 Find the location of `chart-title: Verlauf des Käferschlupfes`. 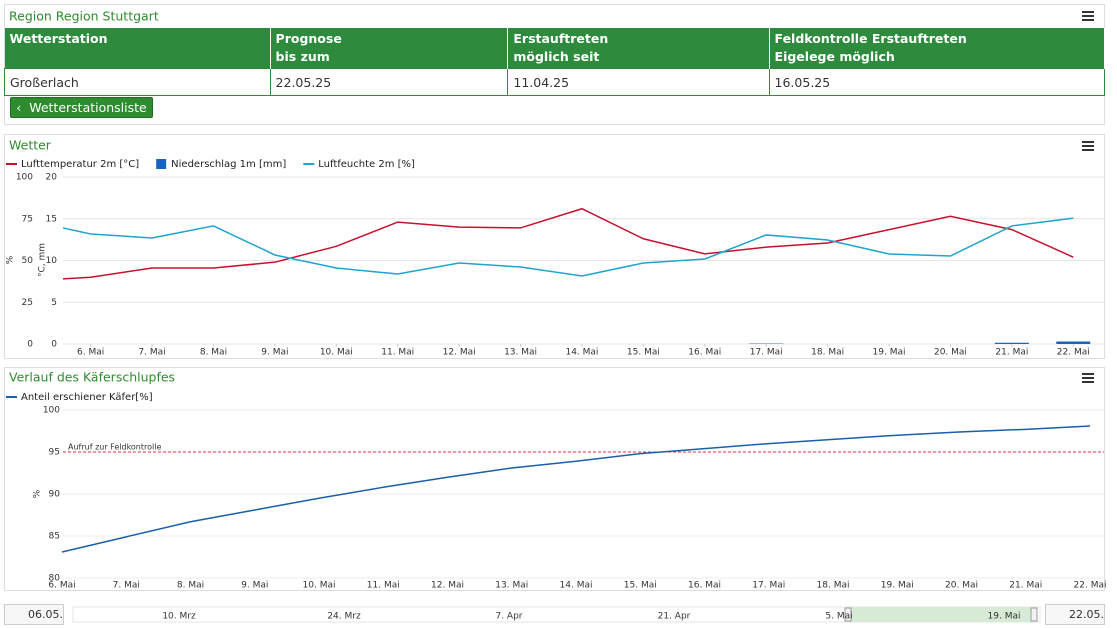

chart-title: Verlauf des Käferschlupfes is located at coordinates (92, 377).